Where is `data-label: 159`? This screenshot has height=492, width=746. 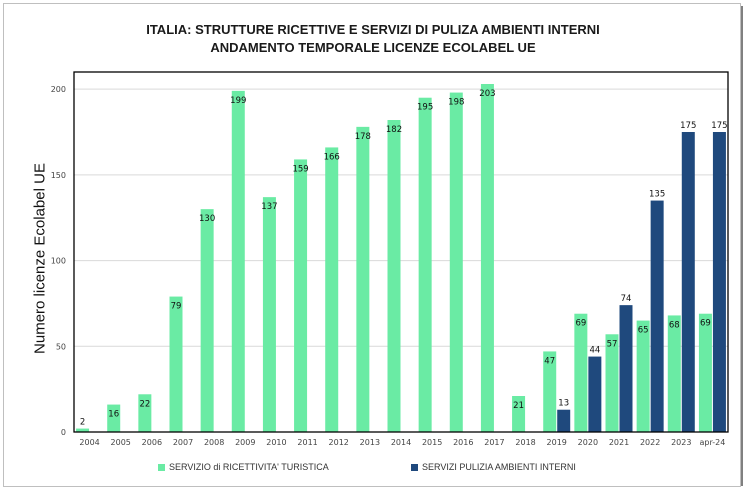 data-label: 159 is located at coordinates (300, 169).